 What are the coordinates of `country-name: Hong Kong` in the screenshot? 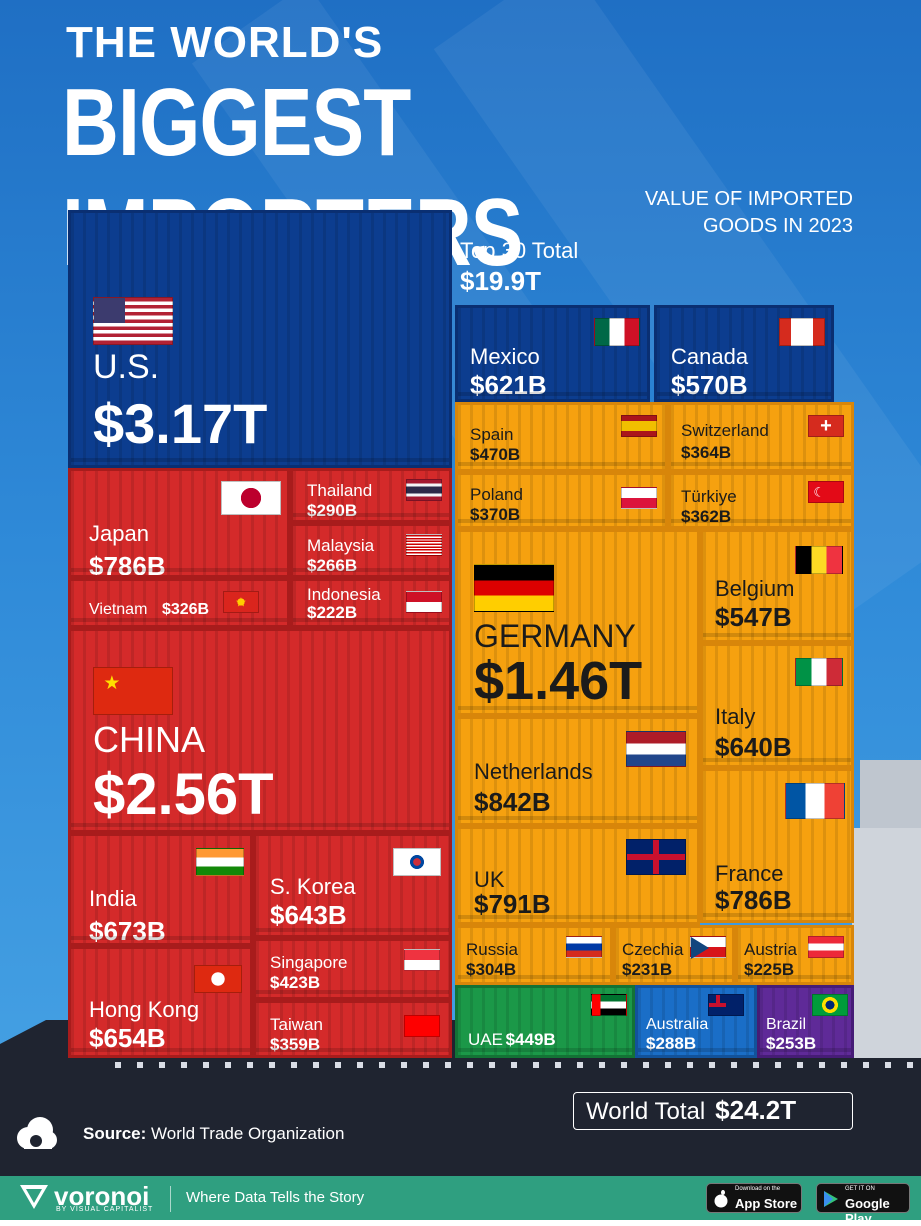 It's located at (144, 1009).